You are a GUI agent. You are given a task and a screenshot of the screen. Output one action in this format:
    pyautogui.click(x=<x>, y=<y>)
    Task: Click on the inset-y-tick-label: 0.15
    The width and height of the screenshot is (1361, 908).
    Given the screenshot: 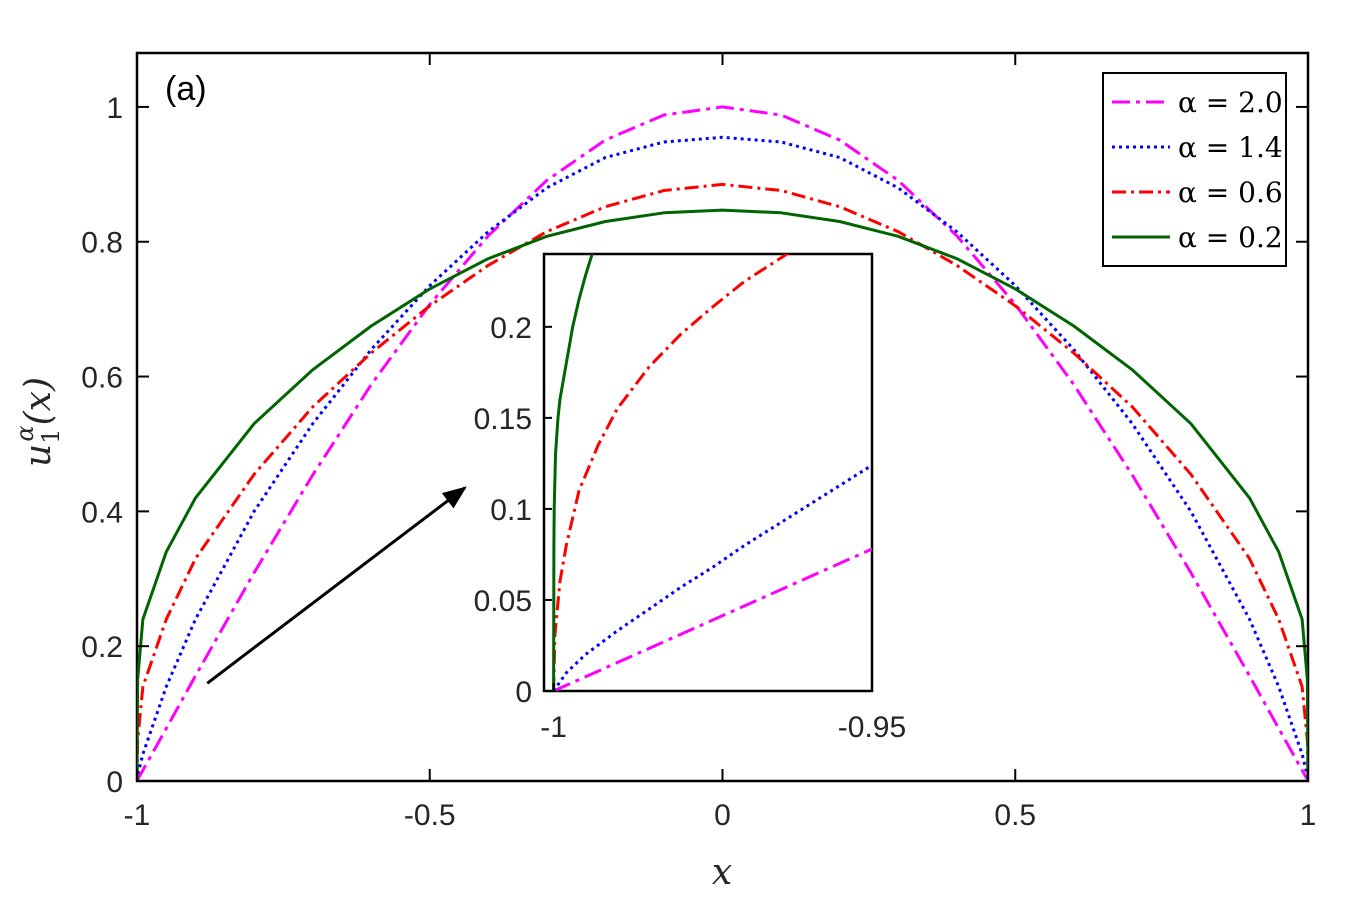 What is the action you would take?
    pyautogui.click(x=503, y=419)
    